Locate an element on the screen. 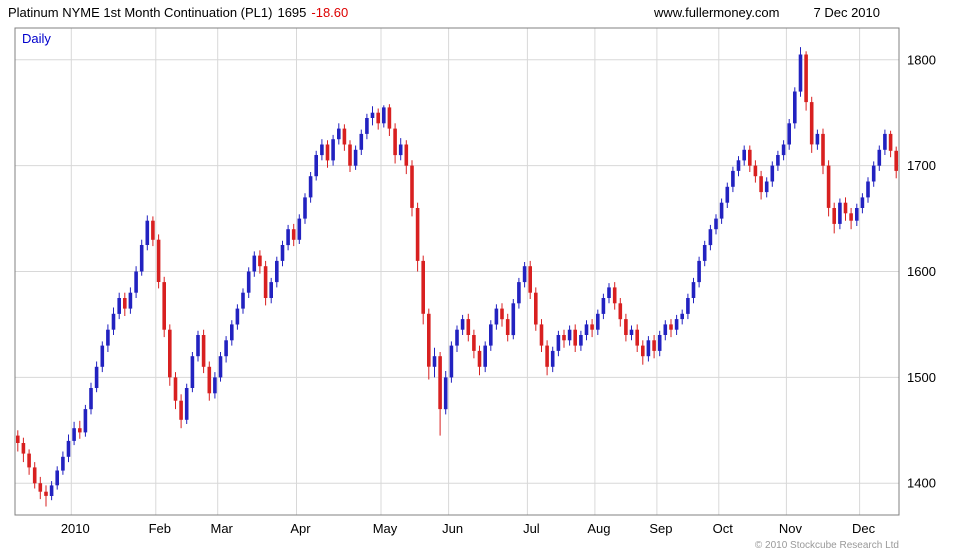 This screenshot has width=980, height=560. svg-text: 2010 is located at coordinates (75, 528).